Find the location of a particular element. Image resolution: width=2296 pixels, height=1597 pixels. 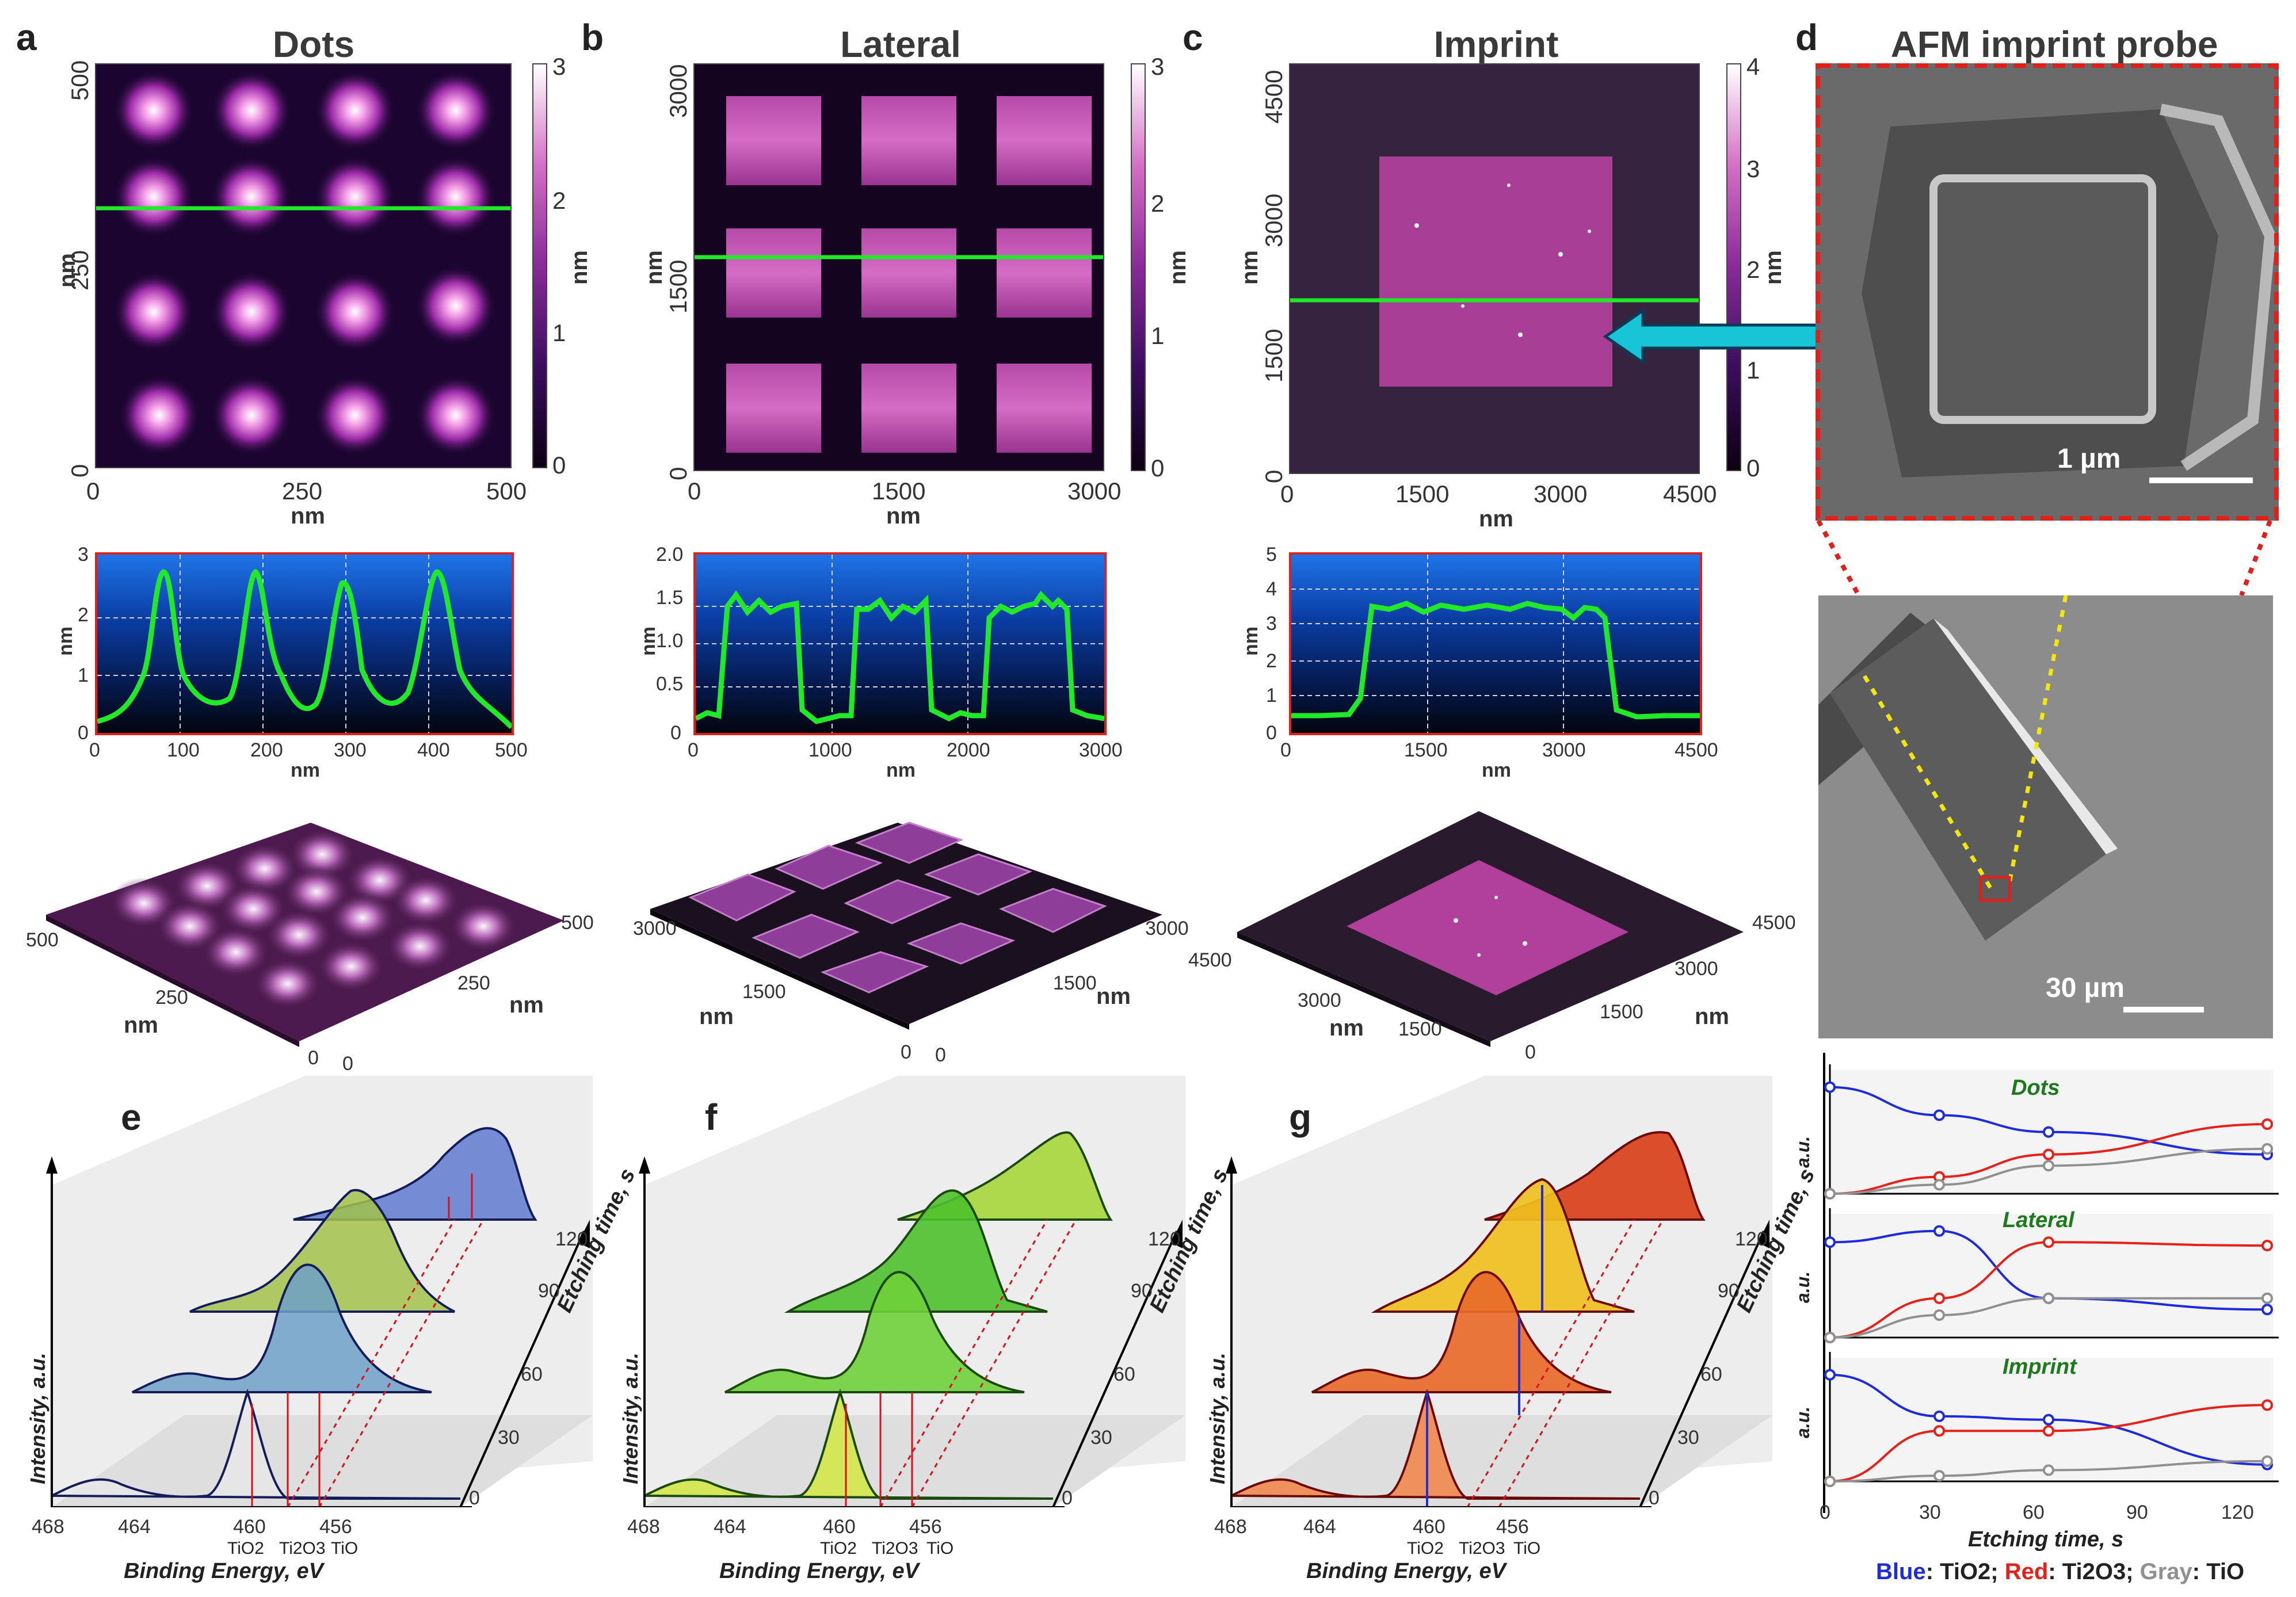

etch-tick: 30 is located at coordinates (1688, 1438).